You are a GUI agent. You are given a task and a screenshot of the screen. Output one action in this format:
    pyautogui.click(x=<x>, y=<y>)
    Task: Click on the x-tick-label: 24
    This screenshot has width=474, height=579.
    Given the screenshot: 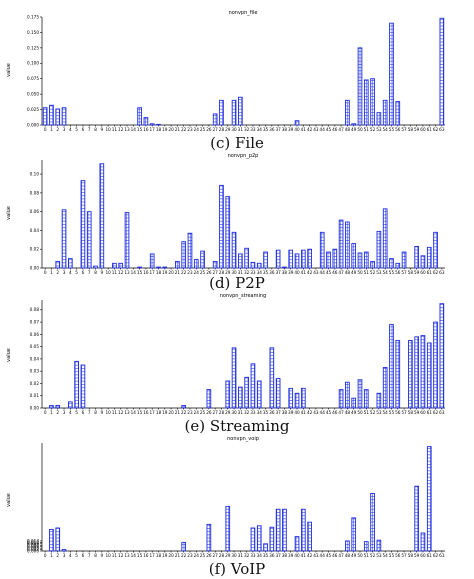 What is the action you would take?
    pyautogui.click(x=197, y=555)
    